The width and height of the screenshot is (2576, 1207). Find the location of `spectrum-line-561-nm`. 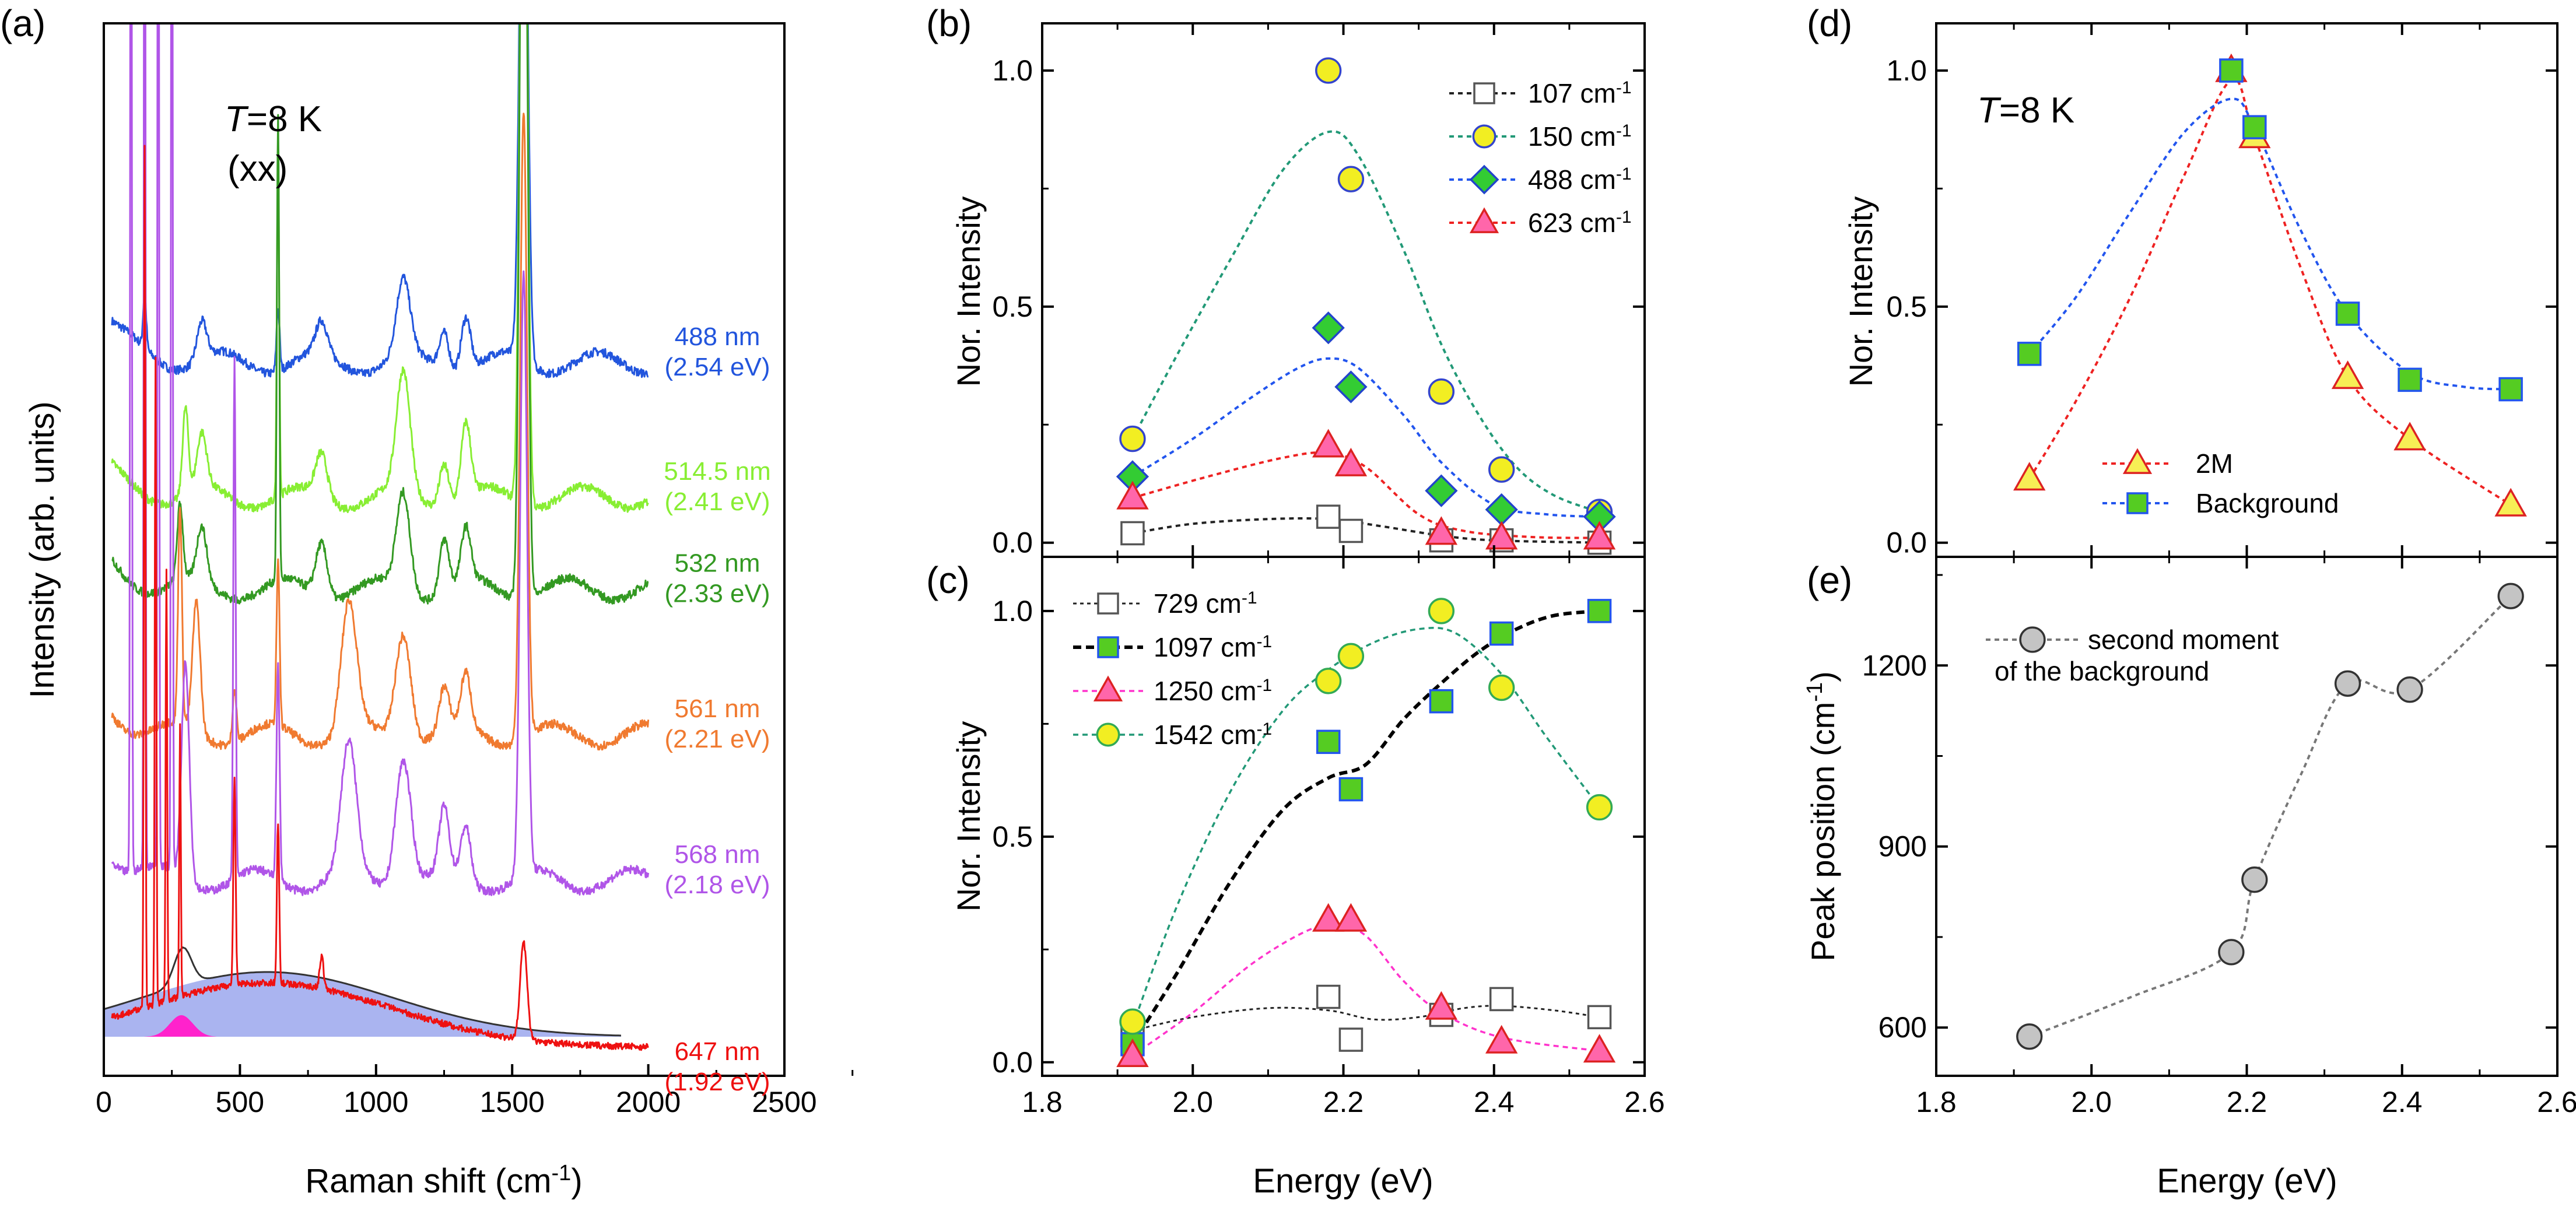

spectrum-line-561-nm is located at coordinates (380, 432).